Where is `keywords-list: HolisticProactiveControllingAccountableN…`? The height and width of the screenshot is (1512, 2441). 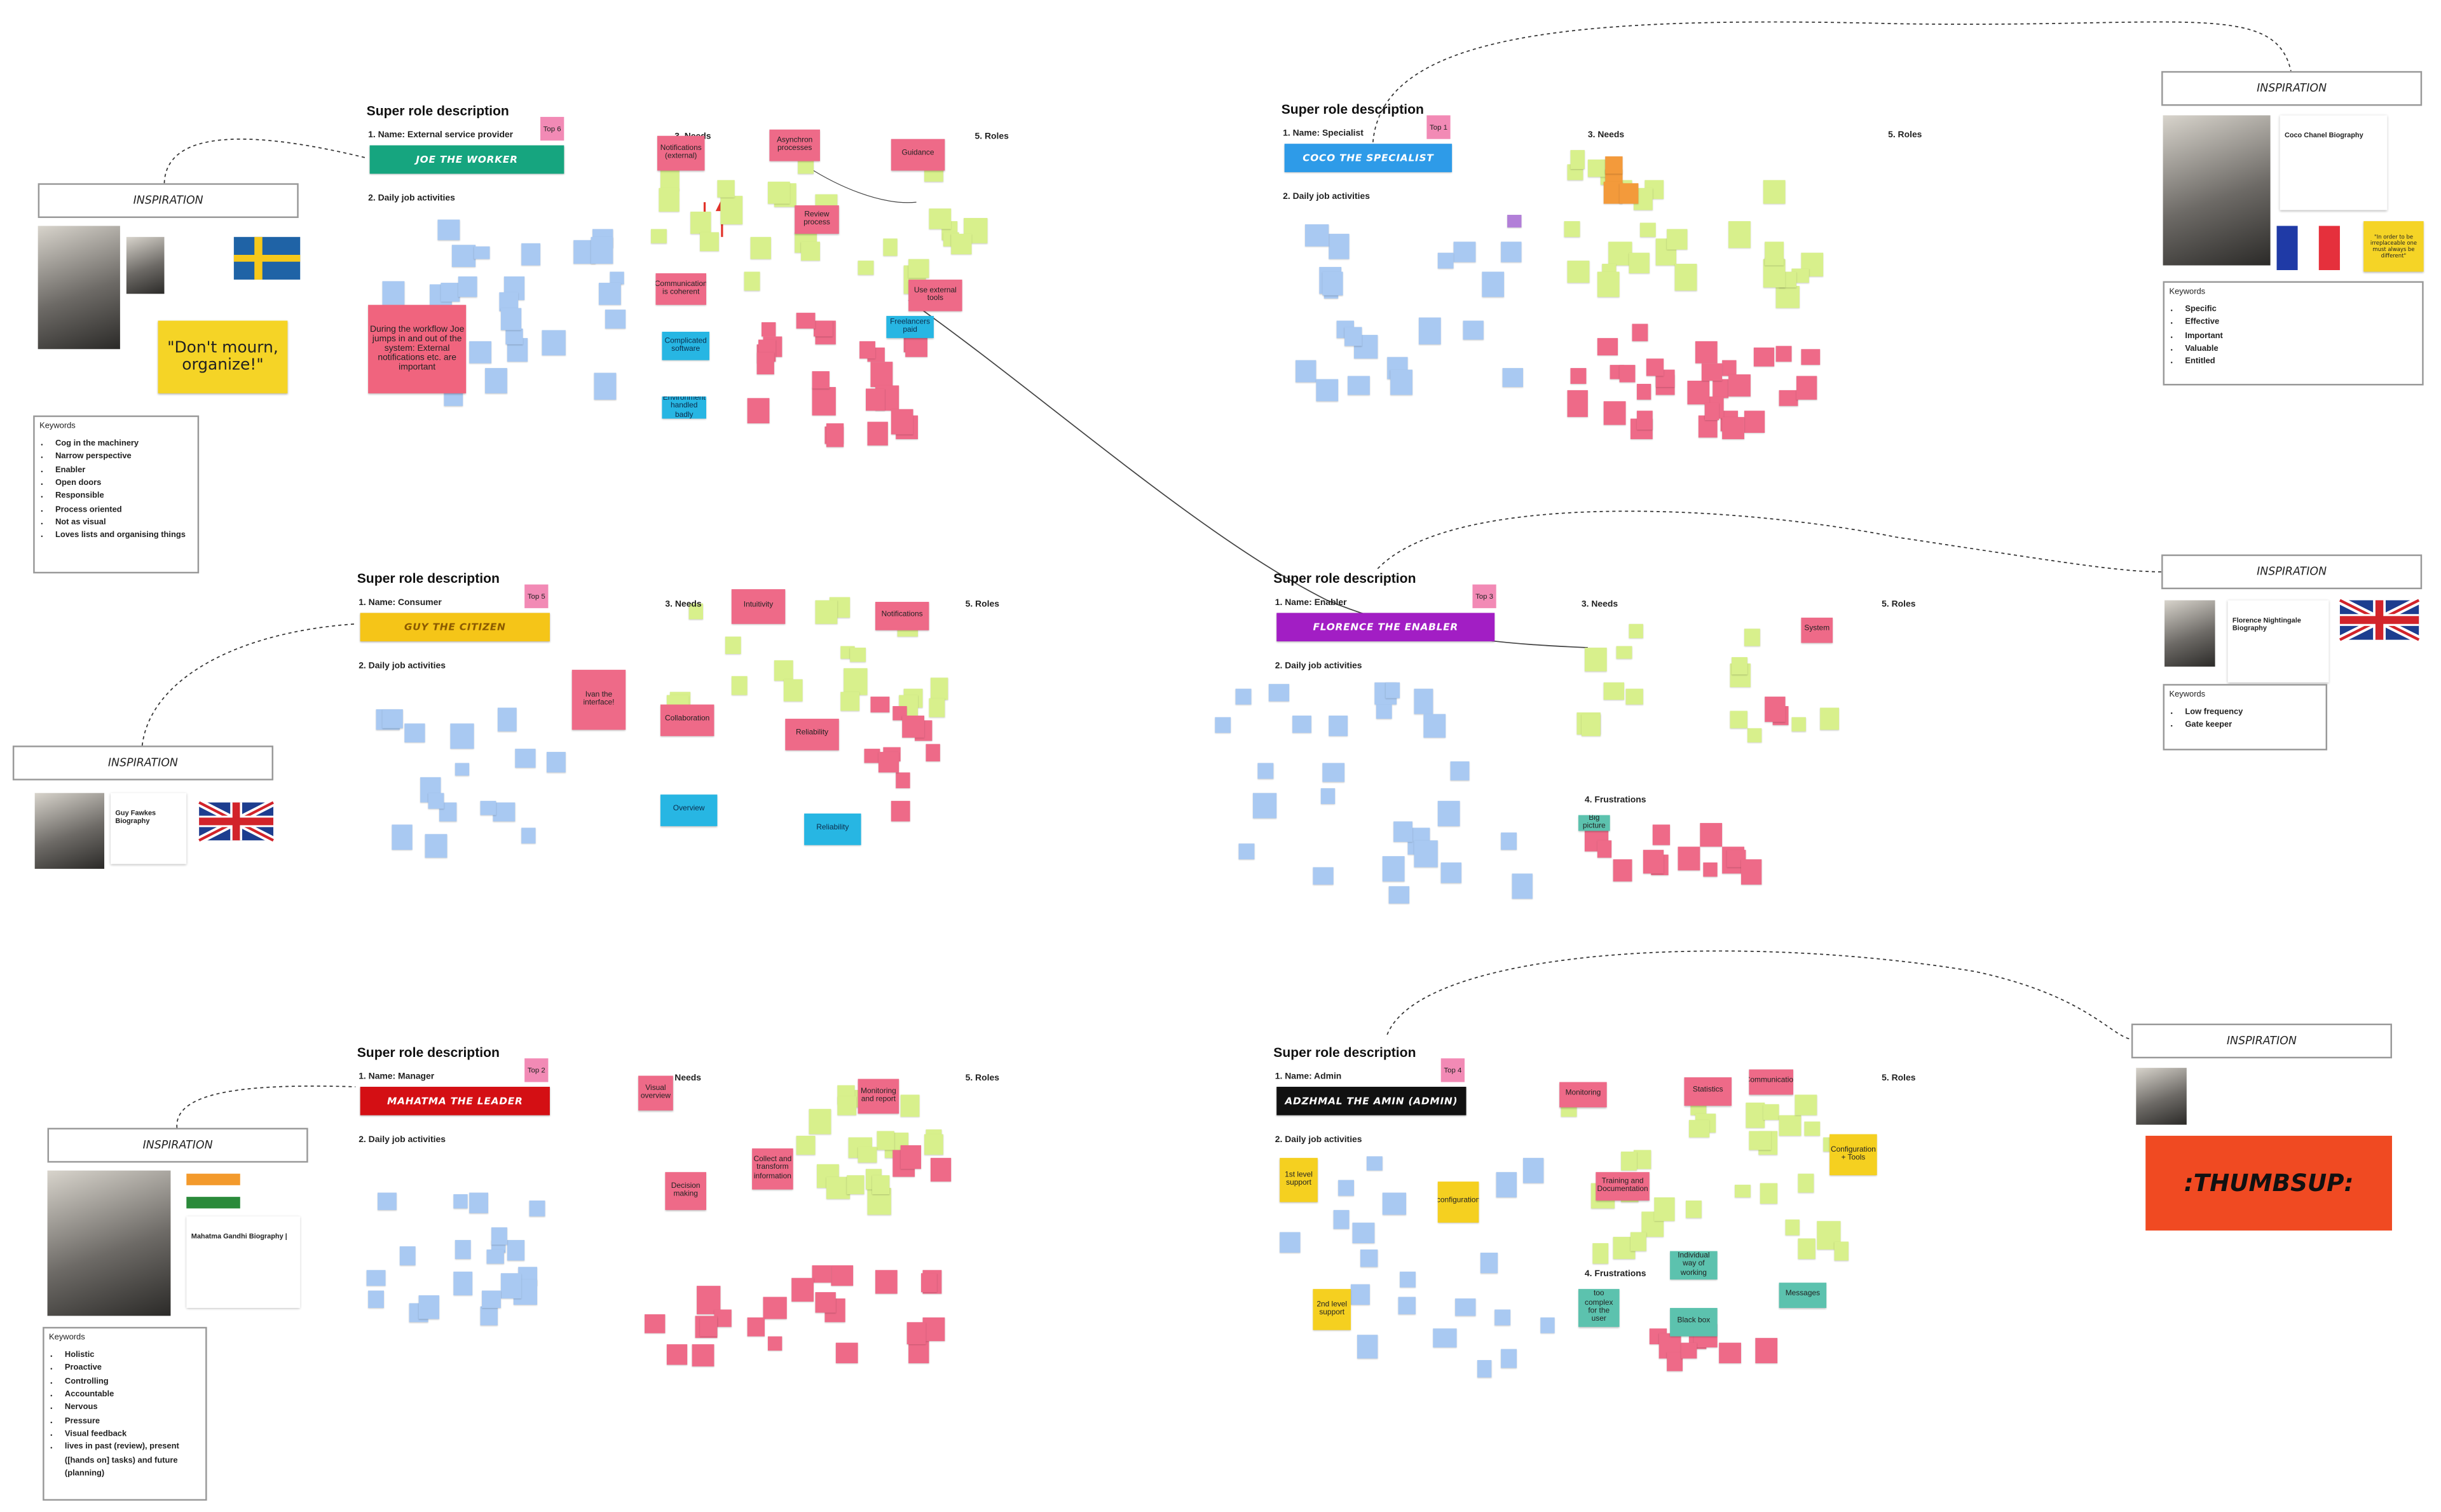
keywords-list: HolisticProactiveControllingAccountableN… is located at coordinates (125, 1415).